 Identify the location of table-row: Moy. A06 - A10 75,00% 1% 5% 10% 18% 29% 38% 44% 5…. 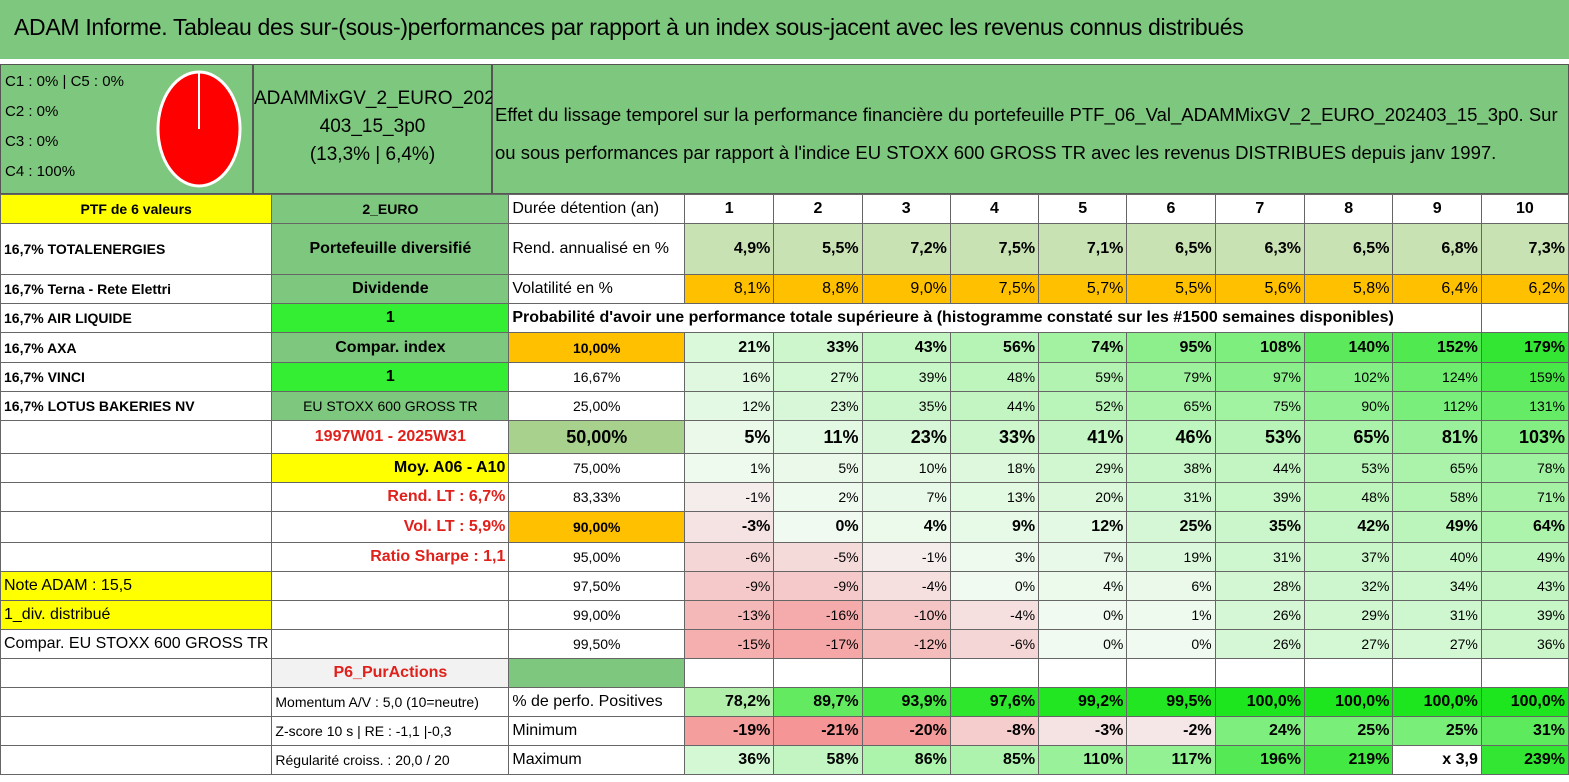
(784, 468).